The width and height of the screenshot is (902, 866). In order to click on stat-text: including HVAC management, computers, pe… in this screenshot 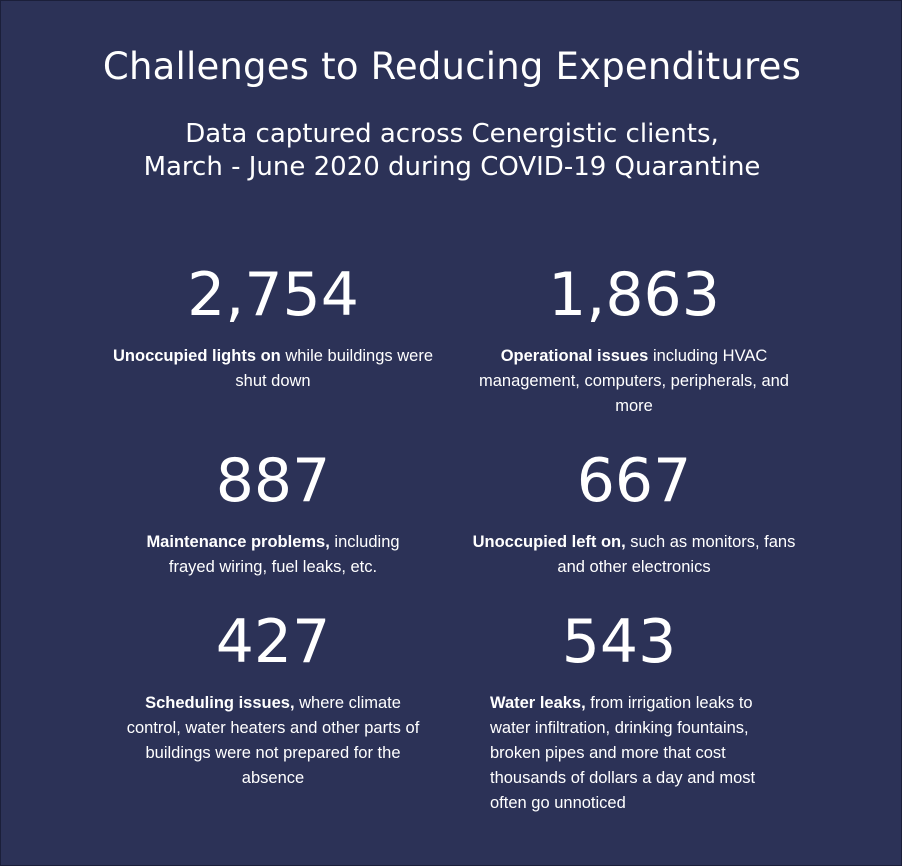, I will do `click(633, 381)`.